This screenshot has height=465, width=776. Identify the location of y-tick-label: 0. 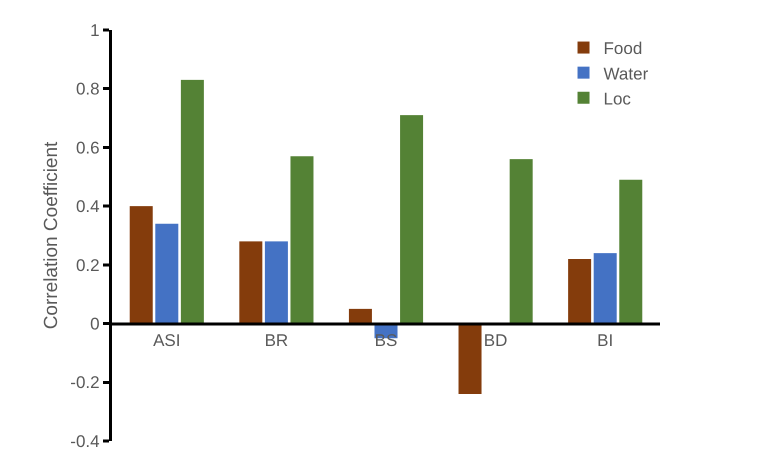
(95, 324).